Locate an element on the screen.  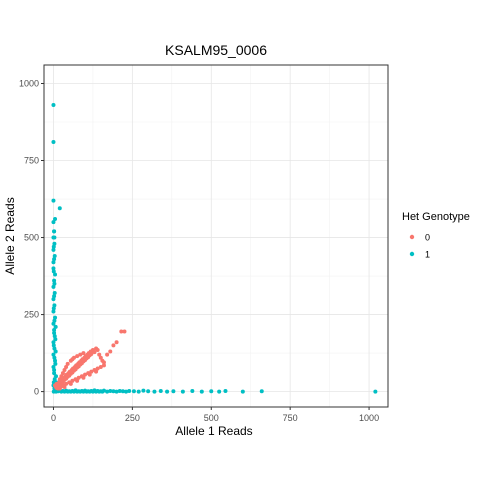
x-axis-label: Allele 1 Reads is located at coordinates (213, 431).